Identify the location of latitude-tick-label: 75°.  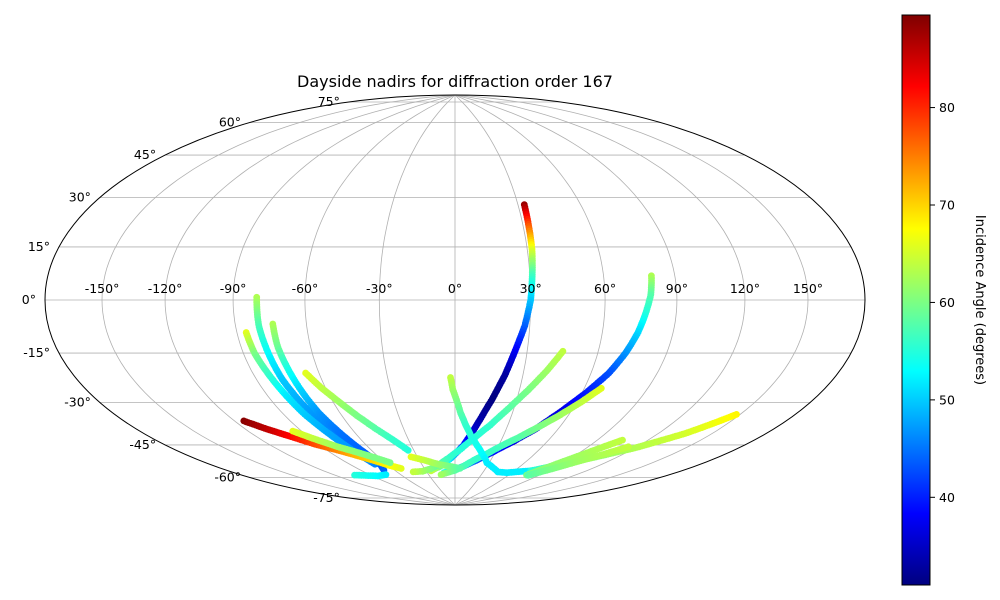
(329, 101).